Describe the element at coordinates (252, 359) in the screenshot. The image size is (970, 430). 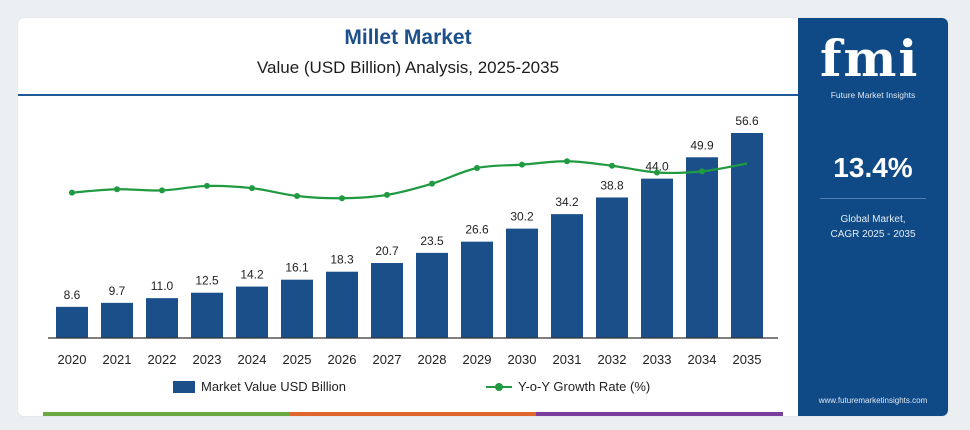
I see `x-tick-2024: 2024` at that location.